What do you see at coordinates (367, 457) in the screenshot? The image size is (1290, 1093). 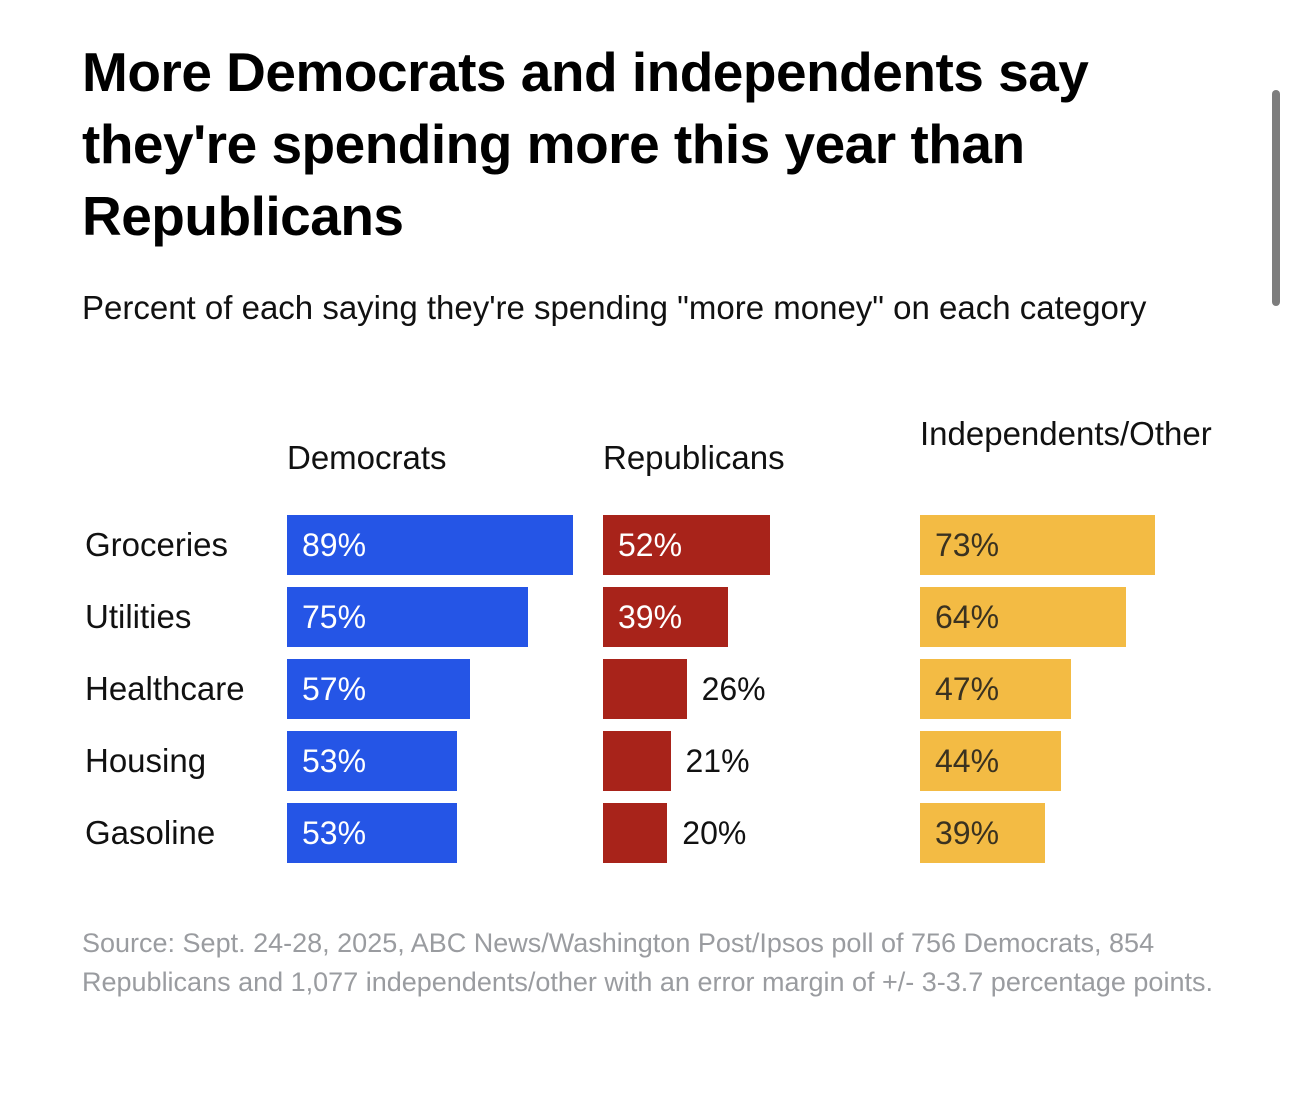 I see `series-header-democrats: Democrats` at bounding box center [367, 457].